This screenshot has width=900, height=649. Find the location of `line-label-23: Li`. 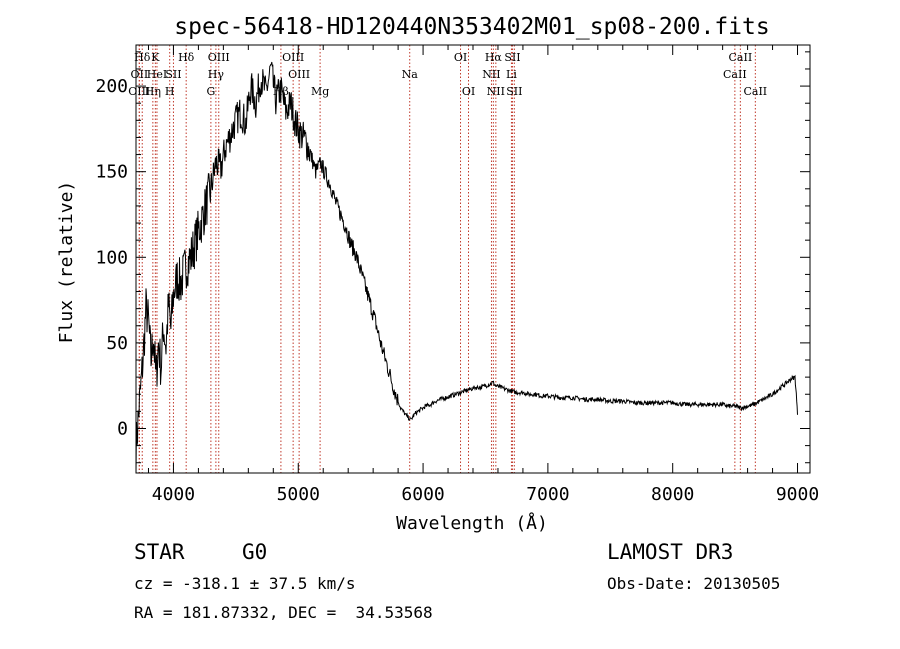

line-label-23: Li is located at coordinates (511, 74).